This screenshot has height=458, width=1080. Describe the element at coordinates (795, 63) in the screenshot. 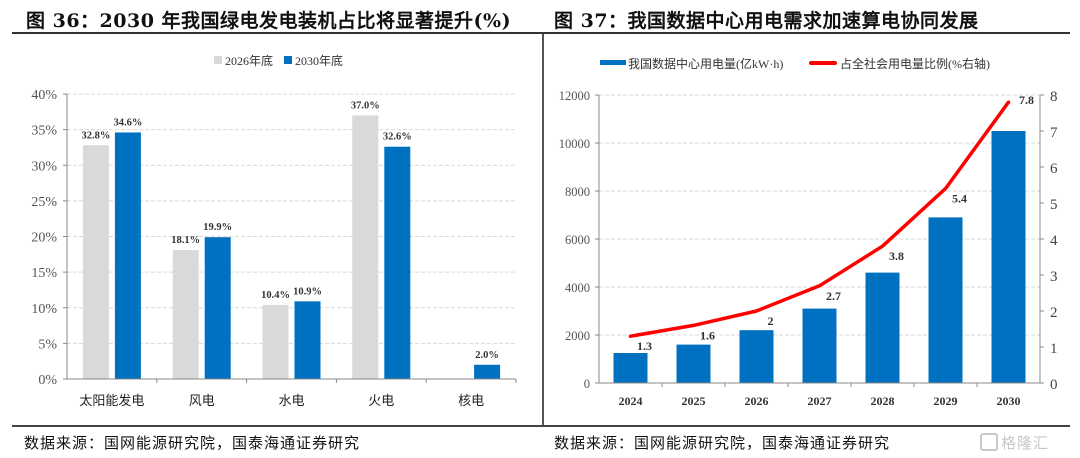

I see `chart-legend: 我国数据中心用电量(亿kW·h) 占全社会用电量比例(%右轴)` at that location.